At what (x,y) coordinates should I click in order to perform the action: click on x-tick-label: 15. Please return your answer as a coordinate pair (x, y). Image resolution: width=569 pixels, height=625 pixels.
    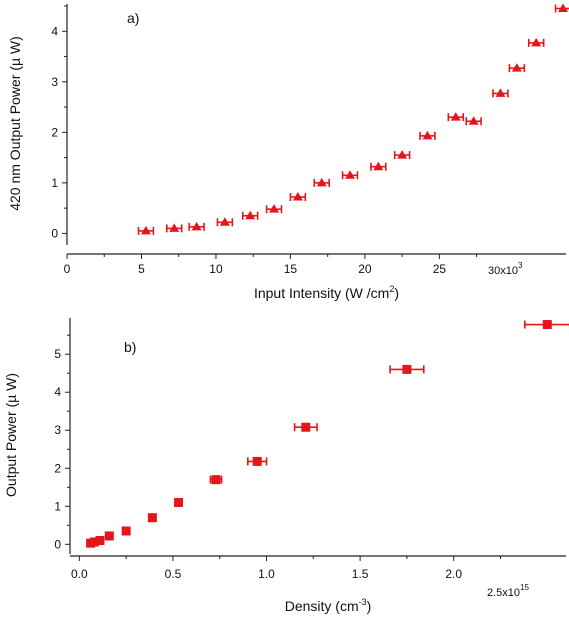
    Looking at the image, I should click on (291, 269).